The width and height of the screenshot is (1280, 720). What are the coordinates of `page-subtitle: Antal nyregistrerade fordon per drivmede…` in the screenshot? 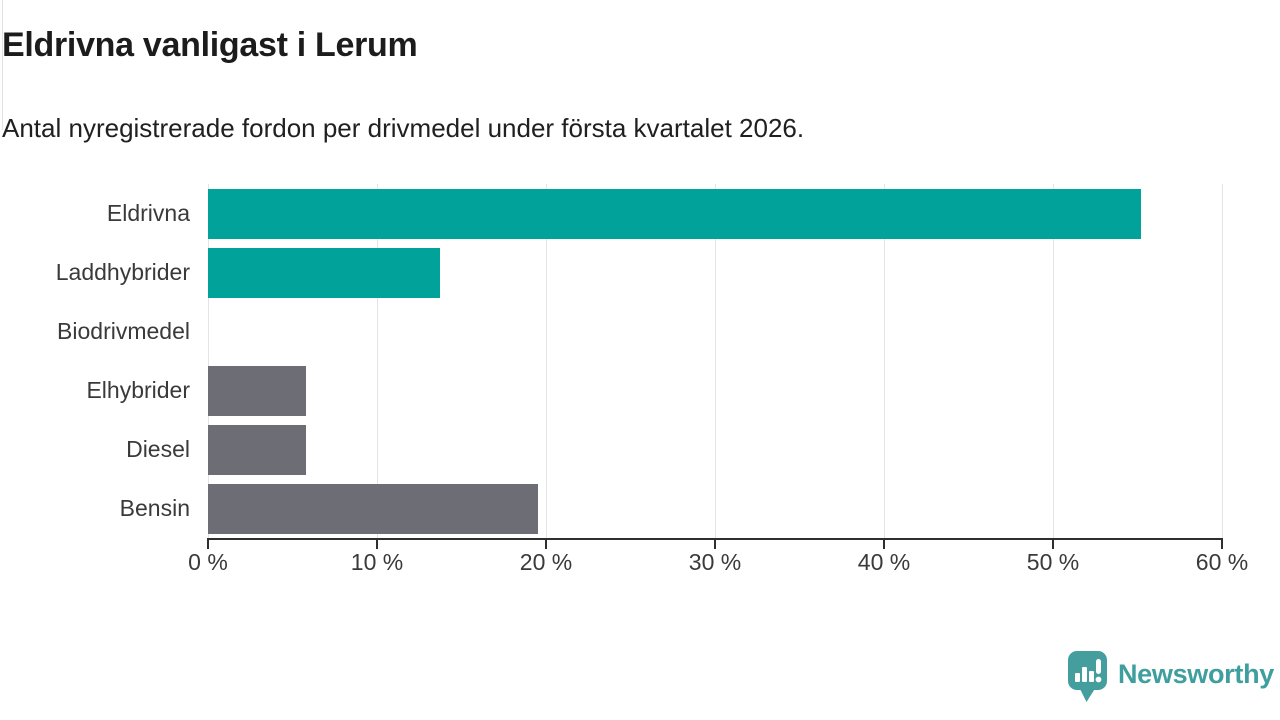 It's located at (403, 128).